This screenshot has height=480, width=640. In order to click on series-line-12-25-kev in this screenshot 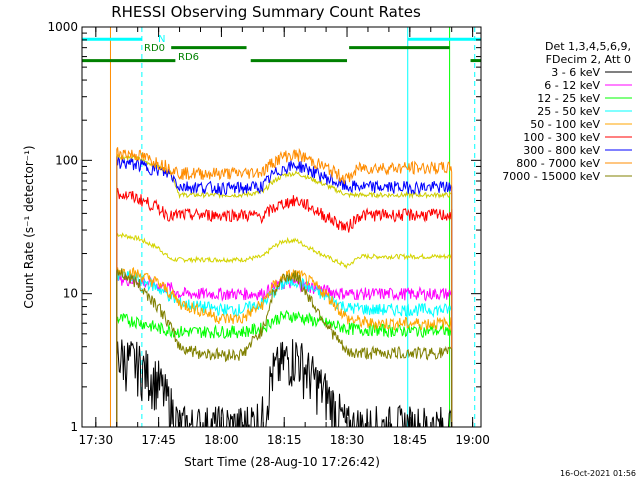, I will do `click(284, 368)`.